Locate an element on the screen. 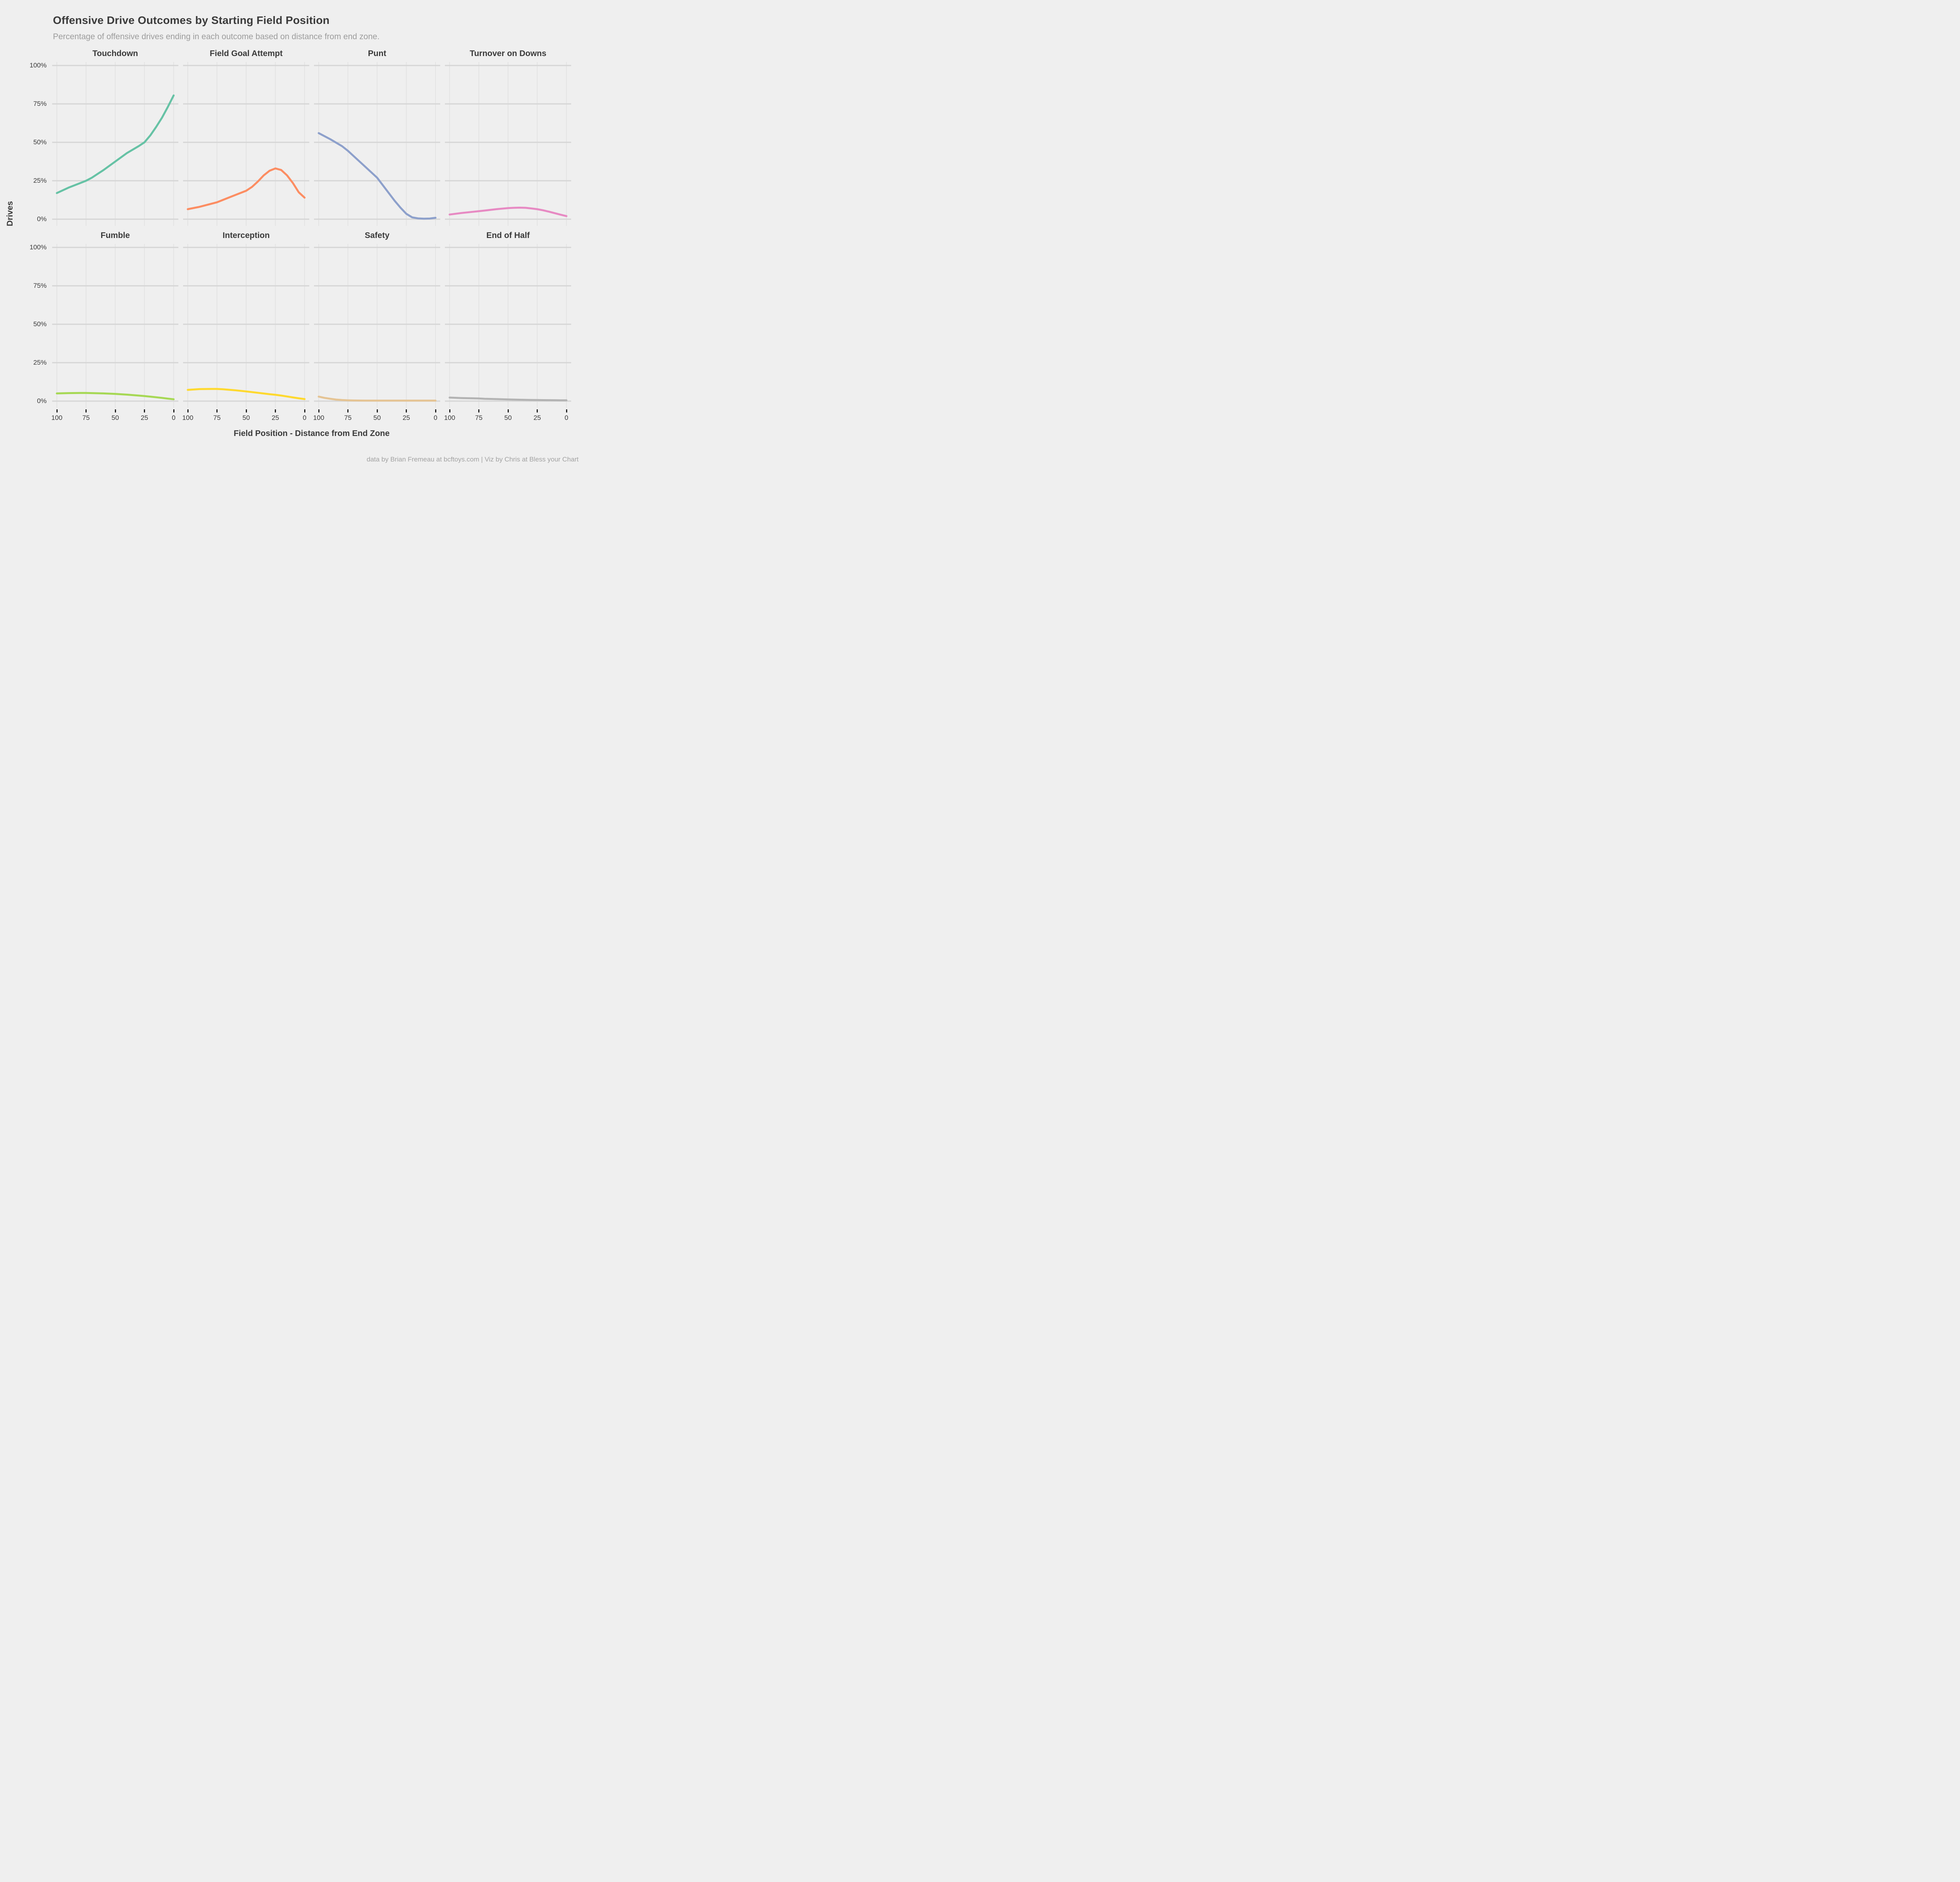 Image resolution: width=1960 pixels, height=1882 pixels. facet: Touchdown is located at coordinates (115, 137).